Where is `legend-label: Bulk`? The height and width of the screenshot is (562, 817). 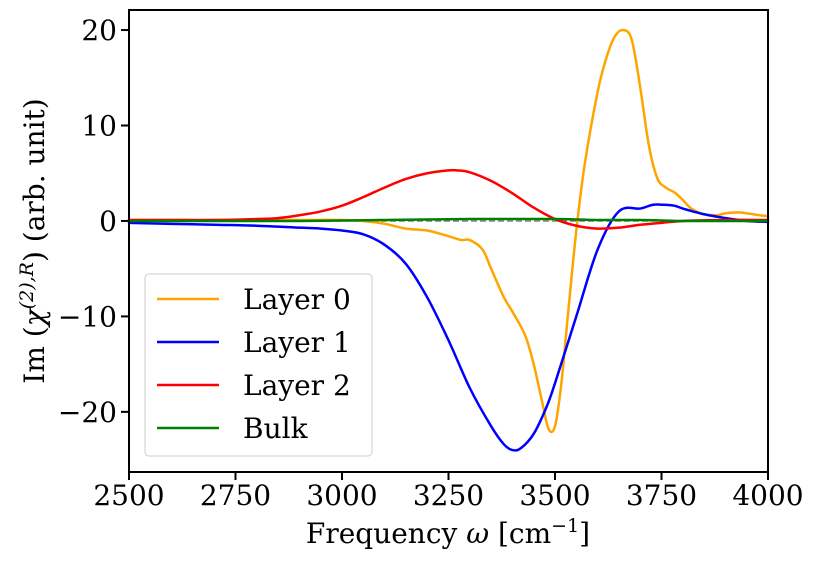 legend-label: Bulk is located at coordinates (276, 428).